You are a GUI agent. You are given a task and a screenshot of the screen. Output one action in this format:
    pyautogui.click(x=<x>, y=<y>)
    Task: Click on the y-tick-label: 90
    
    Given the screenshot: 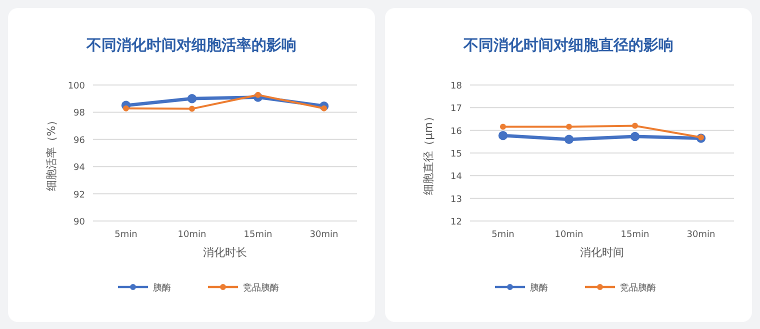 What is the action you would take?
    pyautogui.click(x=80, y=223)
    